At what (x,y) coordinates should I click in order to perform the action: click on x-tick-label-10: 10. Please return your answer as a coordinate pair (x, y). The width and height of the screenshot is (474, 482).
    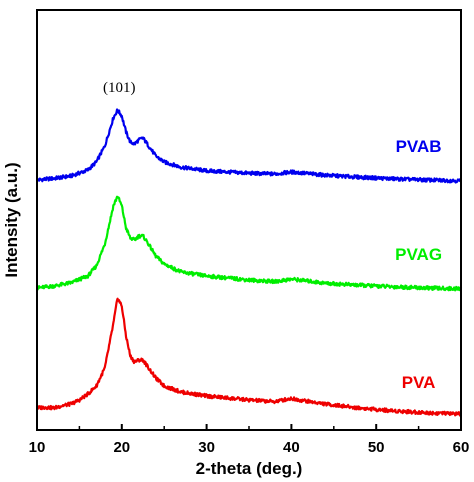
    Looking at the image, I should click on (37, 447).